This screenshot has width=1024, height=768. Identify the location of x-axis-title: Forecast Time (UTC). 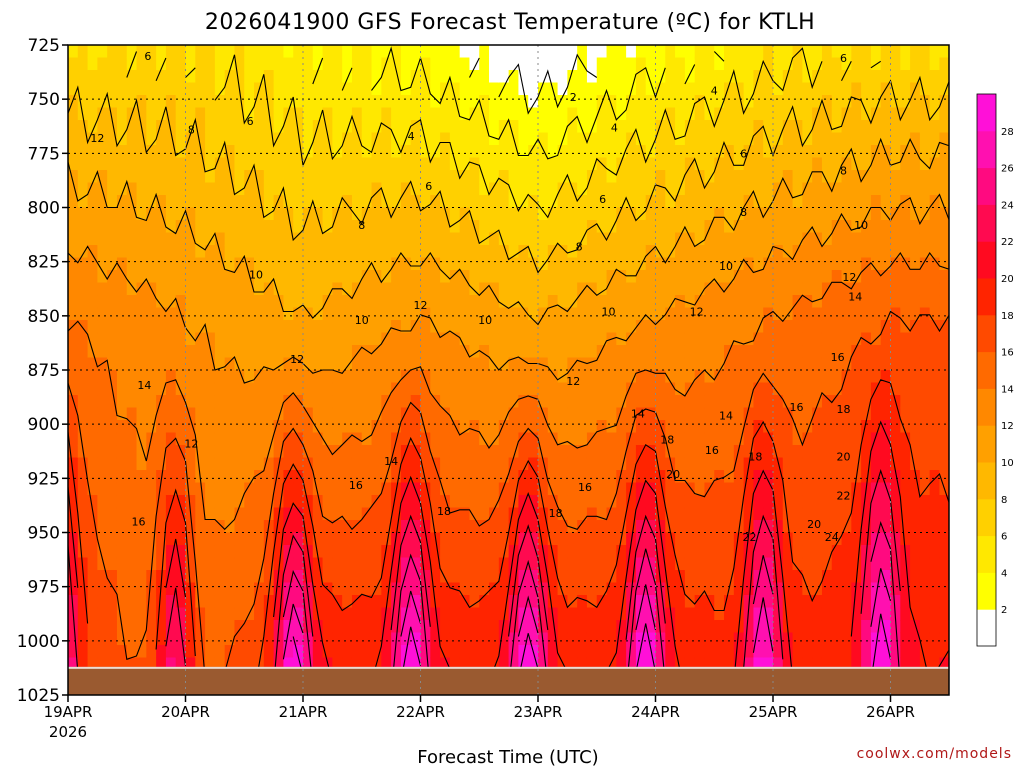
(507, 757).